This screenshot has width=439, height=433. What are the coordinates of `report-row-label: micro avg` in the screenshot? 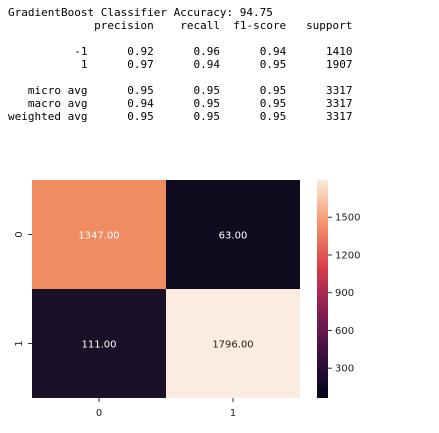 It's located at (57, 90).